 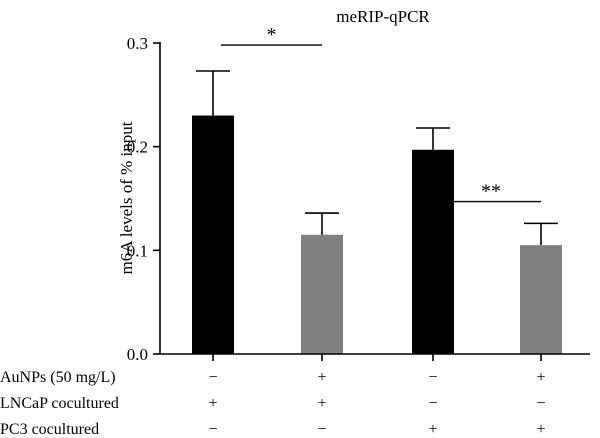 I want to click on significance-label-1: *, so click(x=272, y=35).